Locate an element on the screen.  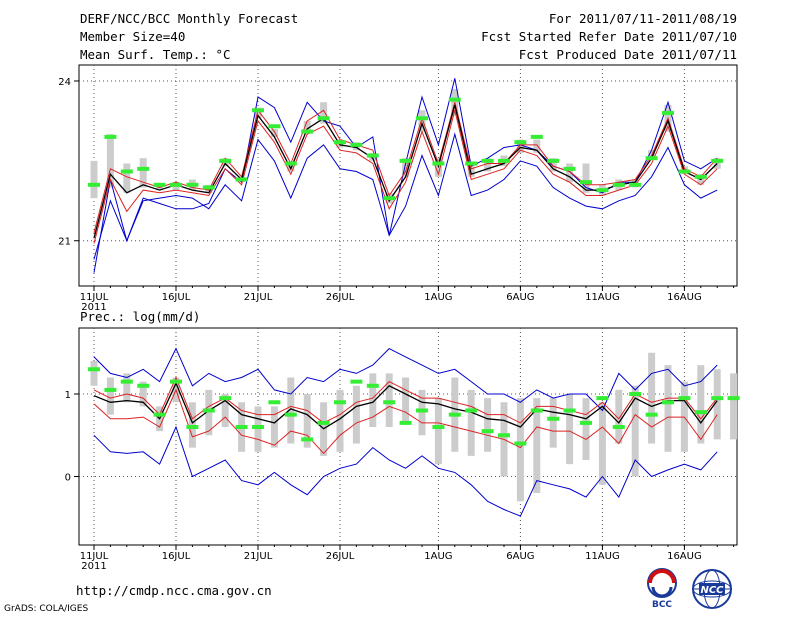
temp-xtick-label: 21JUL is located at coordinates (258, 297).